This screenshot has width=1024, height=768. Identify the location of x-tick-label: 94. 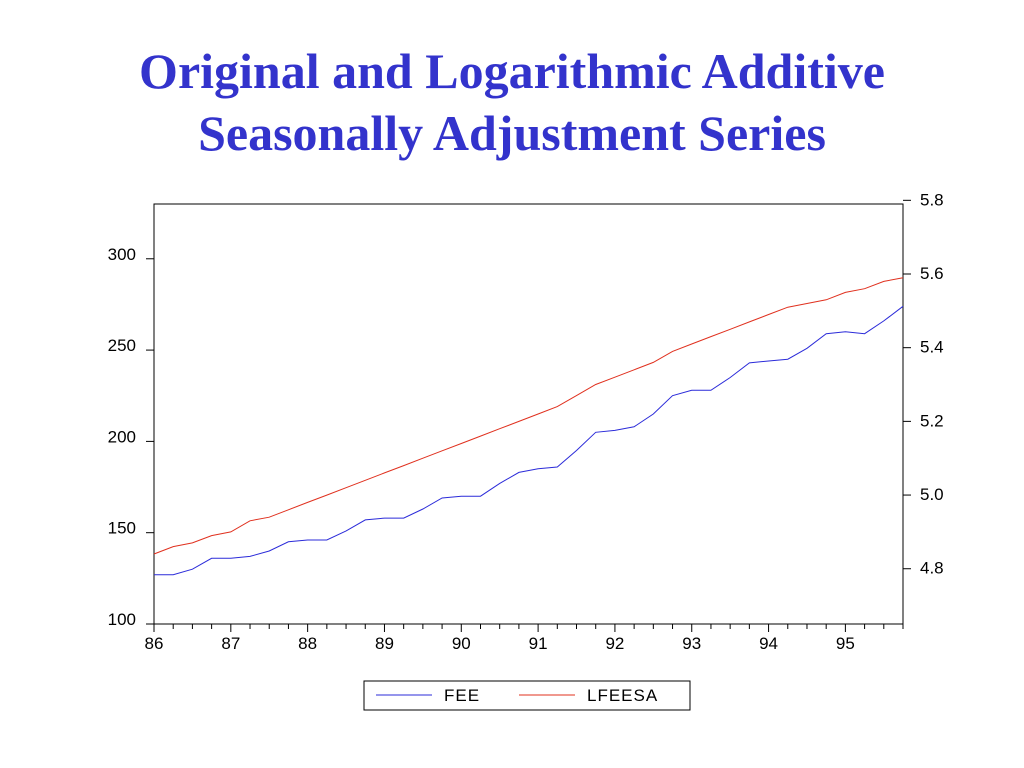
(768, 643).